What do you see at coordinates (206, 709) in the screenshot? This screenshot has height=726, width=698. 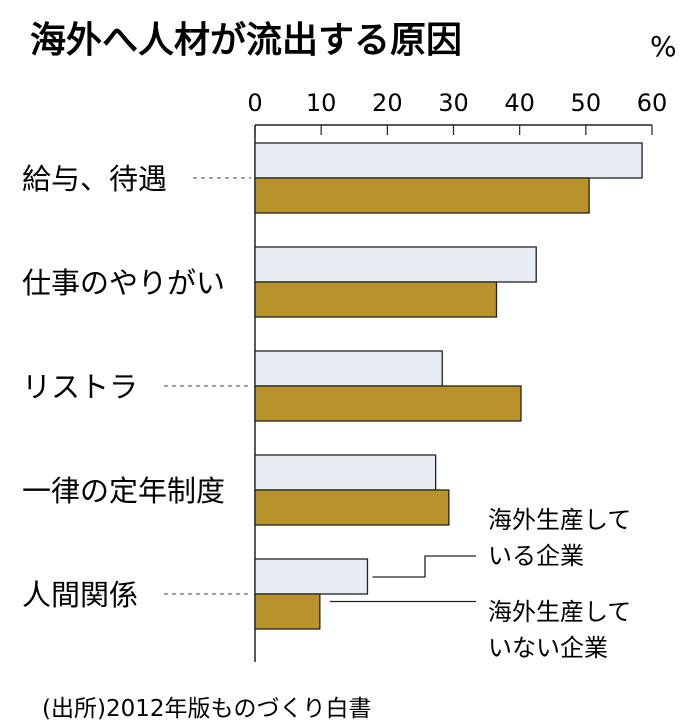 I see `source-note: (出所)2012年版ものづくり白書` at bounding box center [206, 709].